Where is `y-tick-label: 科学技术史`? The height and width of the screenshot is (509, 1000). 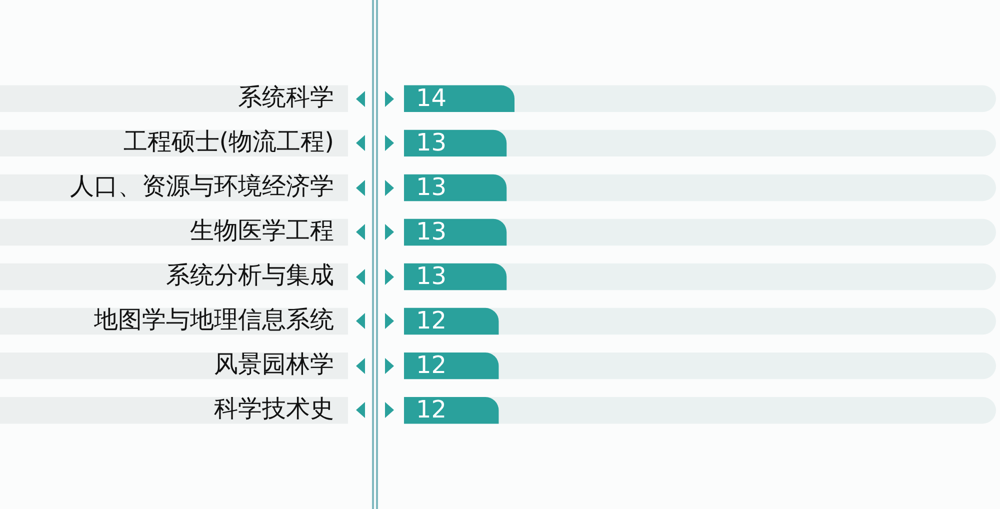 y-tick-label: 科学技术史 is located at coordinates (274, 408).